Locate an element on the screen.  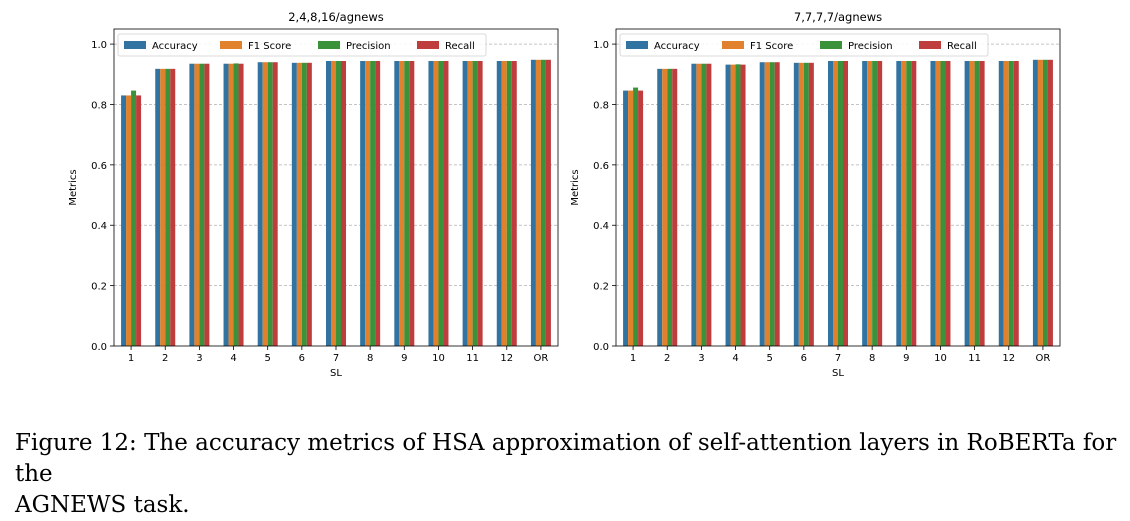
x-tick-label: OR is located at coordinates (541, 358).